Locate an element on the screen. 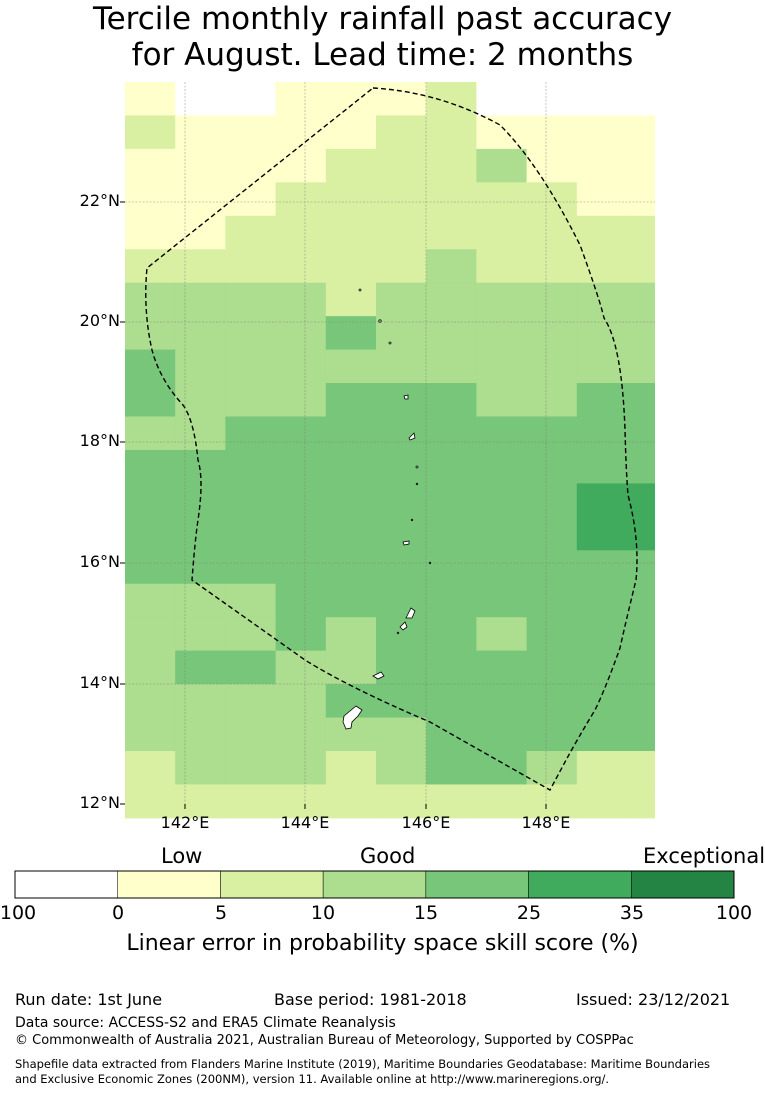  guam-island is located at coordinates (352, 717).